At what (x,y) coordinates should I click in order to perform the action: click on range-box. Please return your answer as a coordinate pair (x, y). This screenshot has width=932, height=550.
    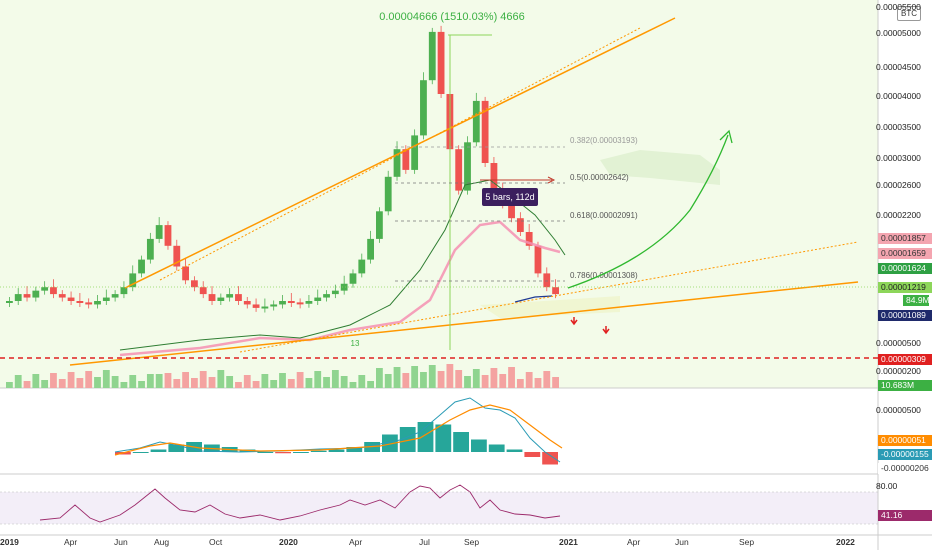
    Looking at the image, I should click on (510, 197).